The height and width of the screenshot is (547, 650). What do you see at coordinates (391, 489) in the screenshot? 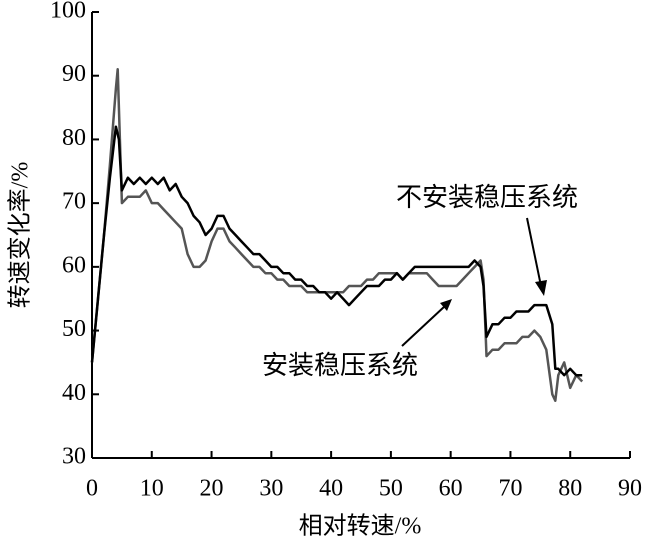
I see `x-tick-label: 50` at bounding box center [391, 489].